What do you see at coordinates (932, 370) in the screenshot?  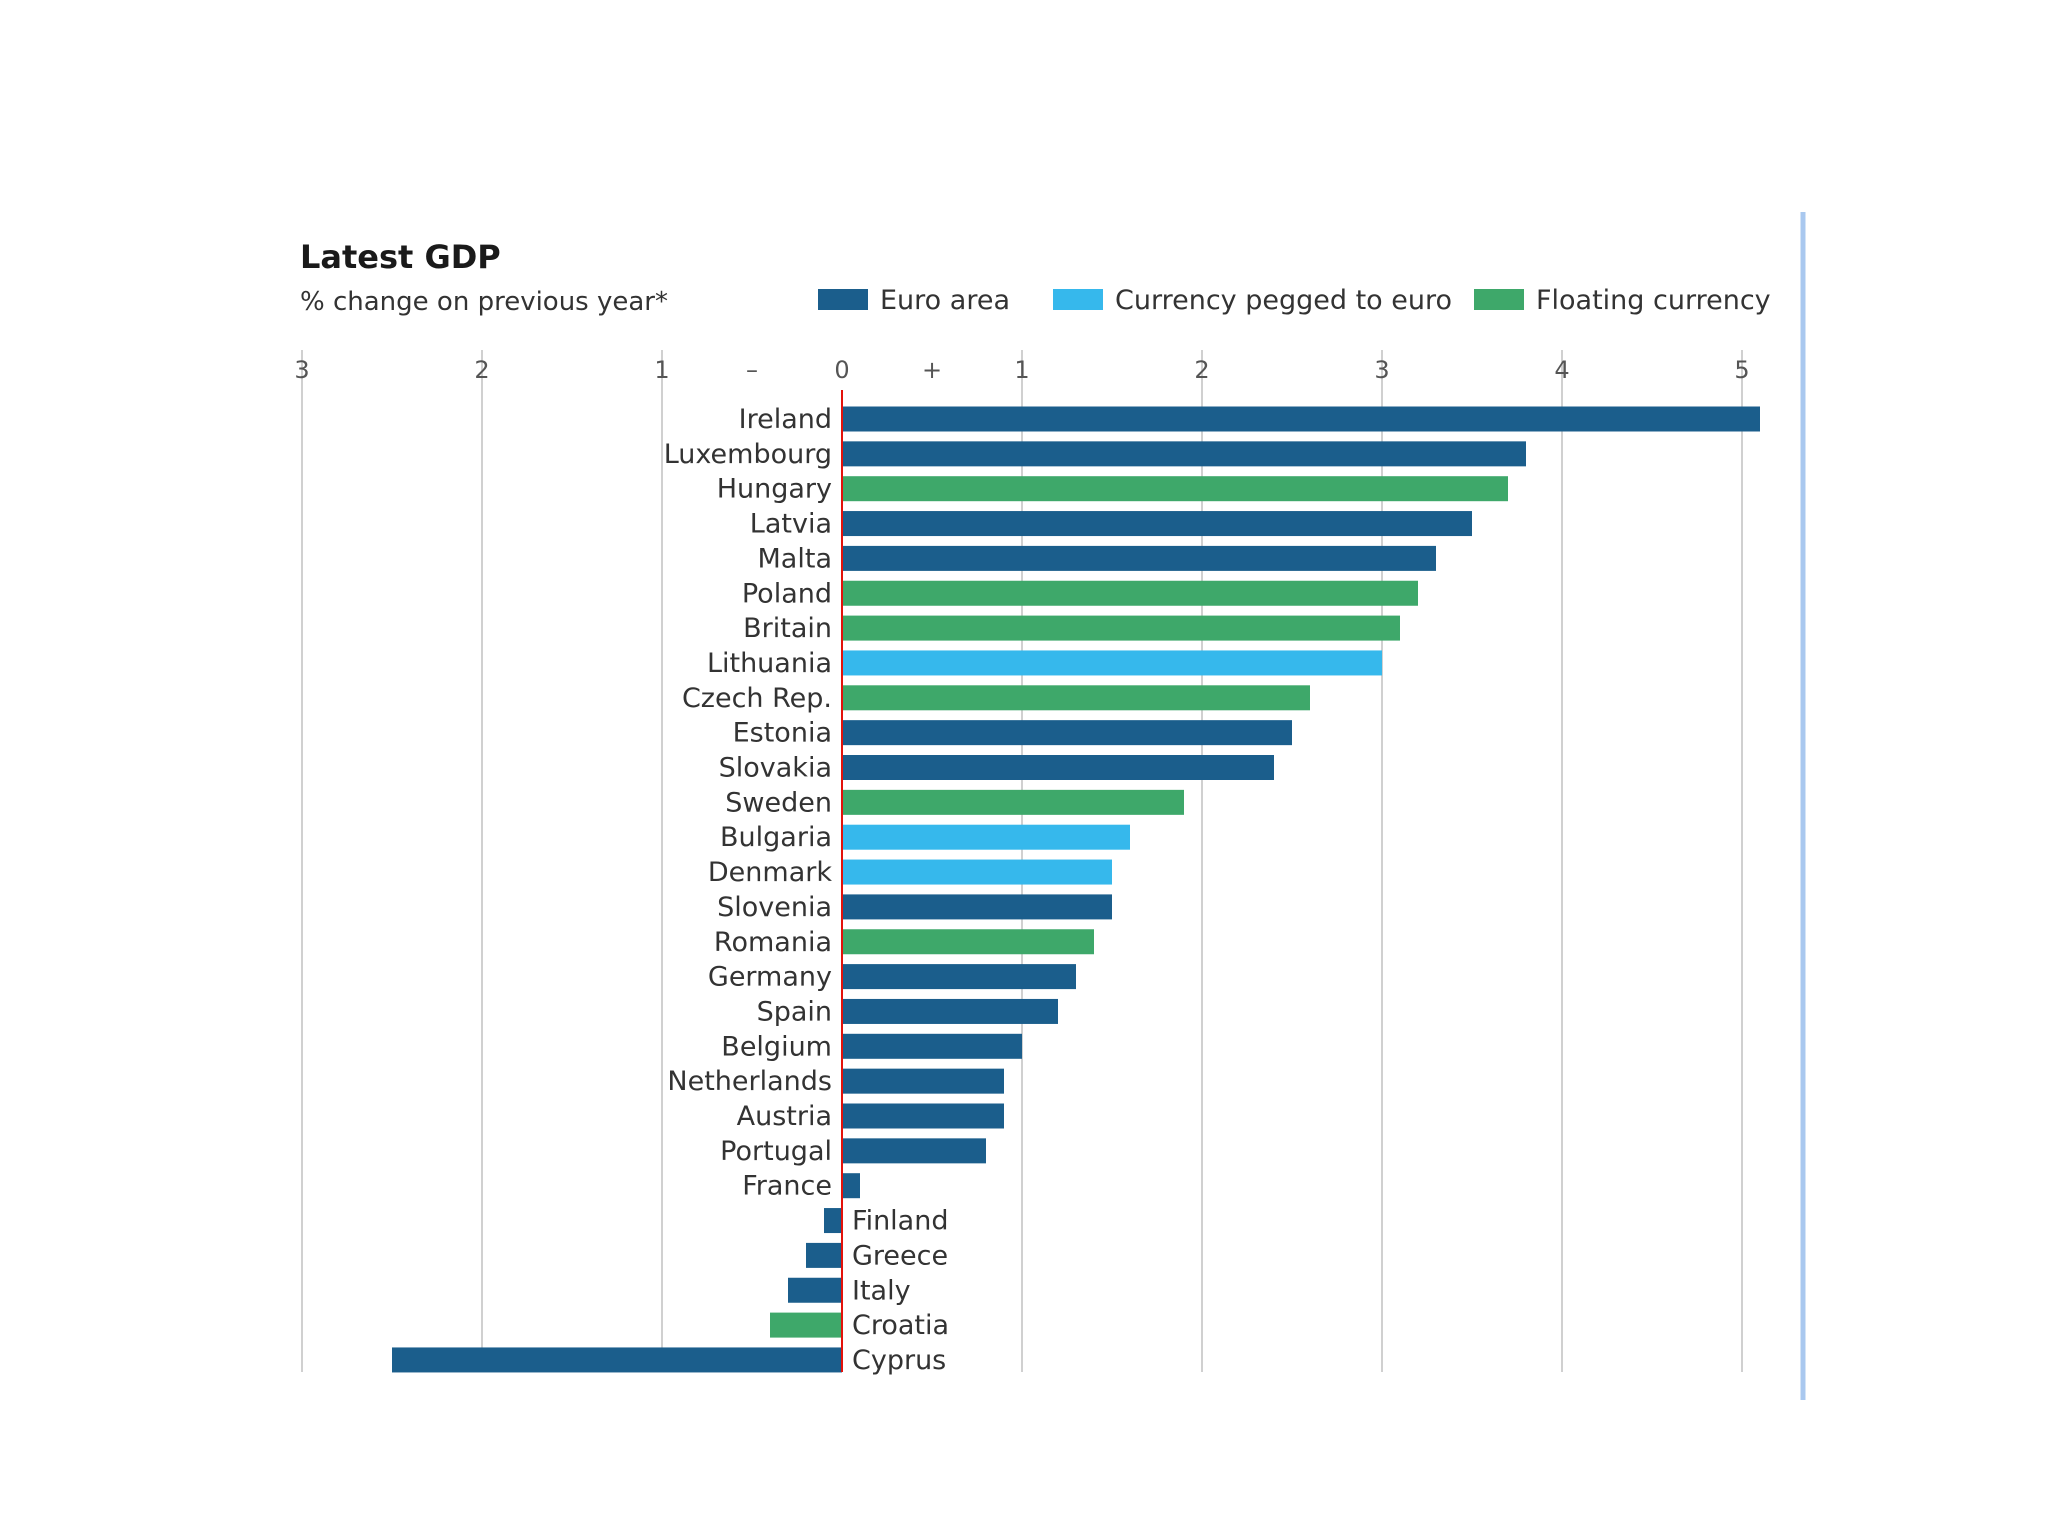 I see `x-tick-label: +` at bounding box center [932, 370].